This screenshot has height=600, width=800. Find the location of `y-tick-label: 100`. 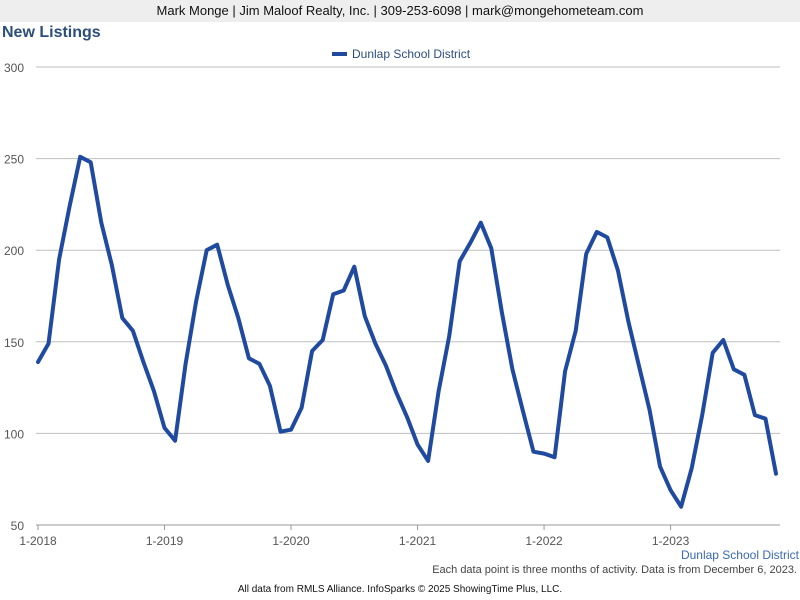

y-tick-label: 100 is located at coordinates (14, 434).